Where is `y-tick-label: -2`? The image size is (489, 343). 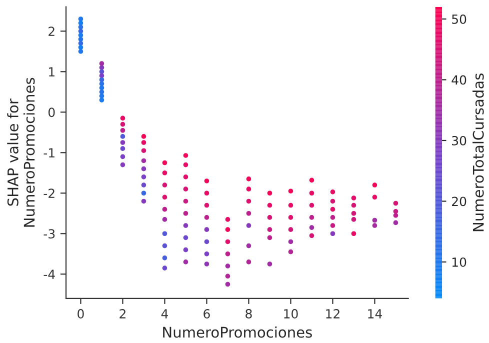 y-tick-label: -2 is located at coordinates (49, 193).